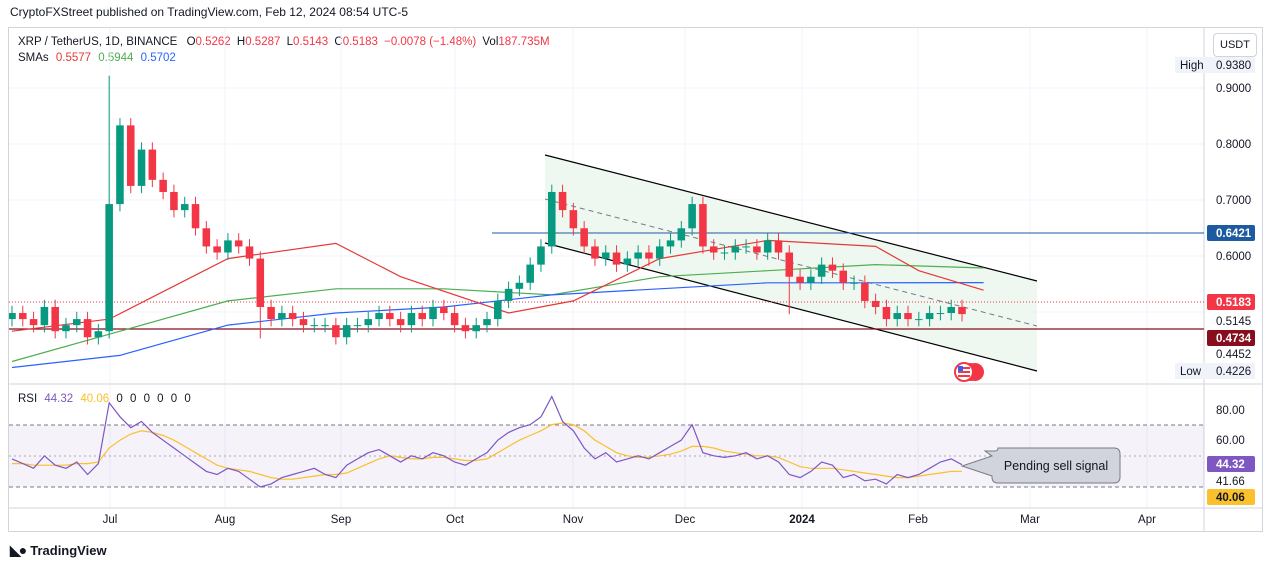 This screenshot has height=568, width=1273. What do you see at coordinates (629, 520) in the screenshot?
I see `time-axis: Jul Aug Sep Oct Nov Dec 2024 Feb Mar Apr` at bounding box center [629, 520].